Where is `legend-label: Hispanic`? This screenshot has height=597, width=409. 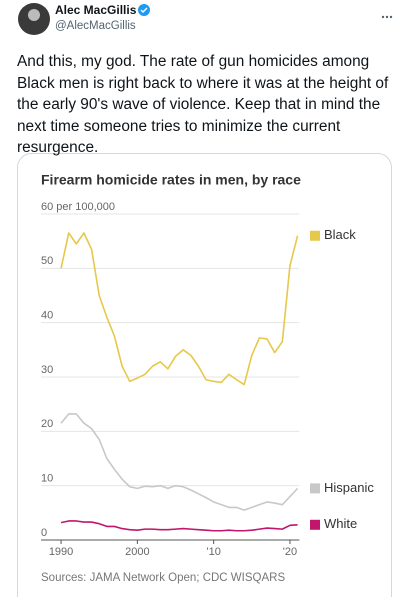 legend-label: Hispanic is located at coordinates (349, 487).